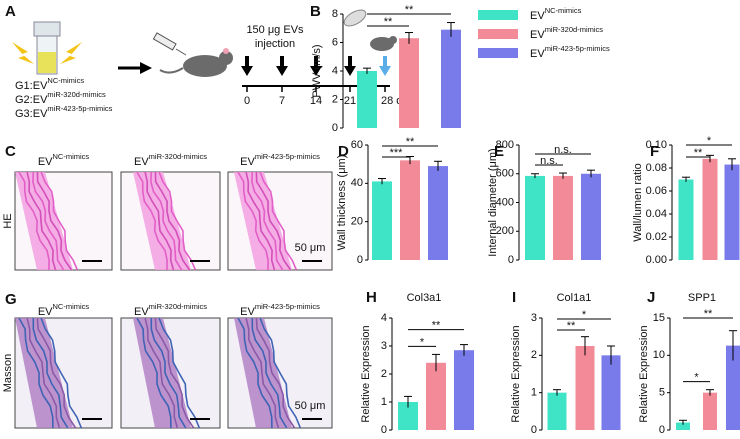  Describe the element at coordinates (397, 153) in the screenshot. I see `significance-label: ***` at that location.